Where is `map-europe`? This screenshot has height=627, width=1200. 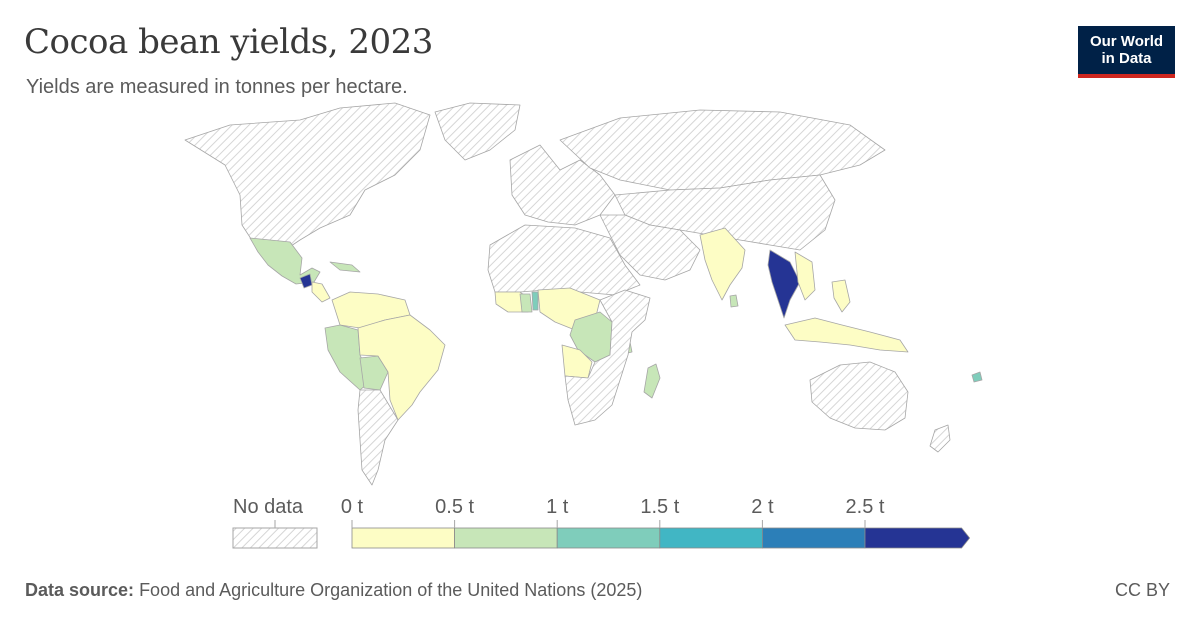
map-europe is located at coordinates (562, 185).